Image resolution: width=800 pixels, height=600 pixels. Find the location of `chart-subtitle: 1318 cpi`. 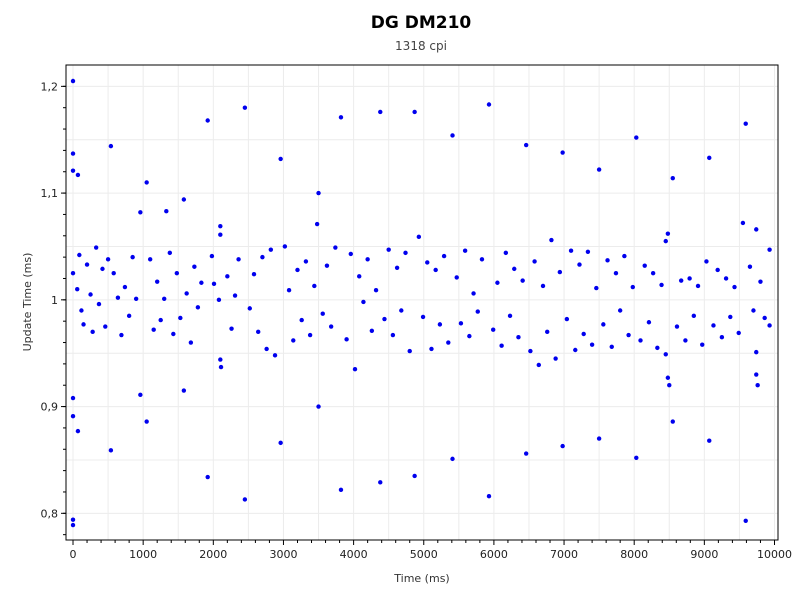

chart-subtitle: 1318 cpi is located at coordinates (421, 46).